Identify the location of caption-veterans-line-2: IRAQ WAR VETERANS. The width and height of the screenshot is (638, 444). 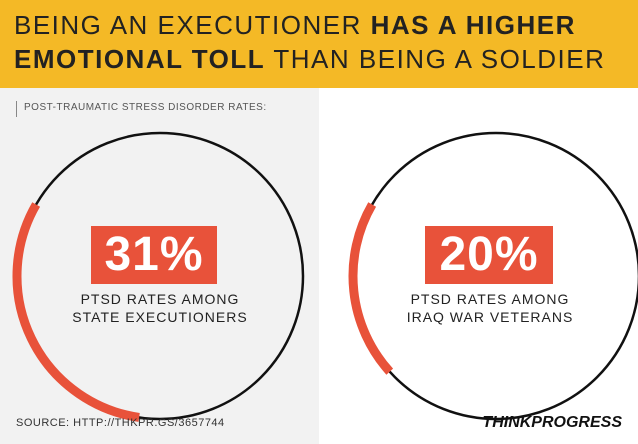
(490, 317).